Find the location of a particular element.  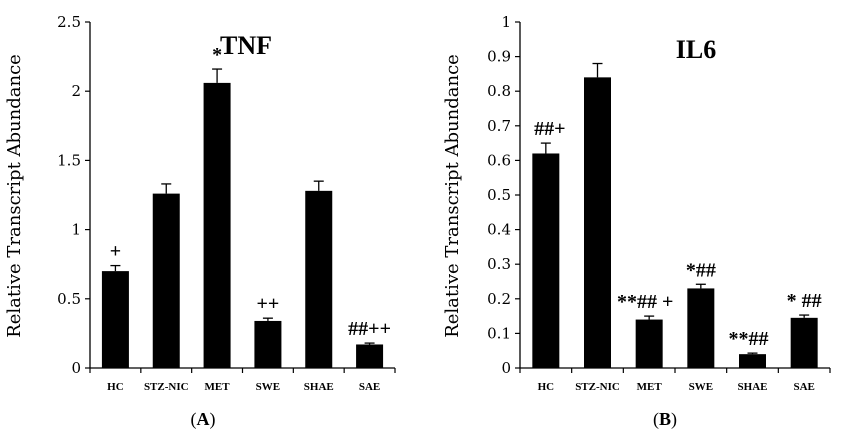

significance-marker: ++ is located at coordinates (268, 304).